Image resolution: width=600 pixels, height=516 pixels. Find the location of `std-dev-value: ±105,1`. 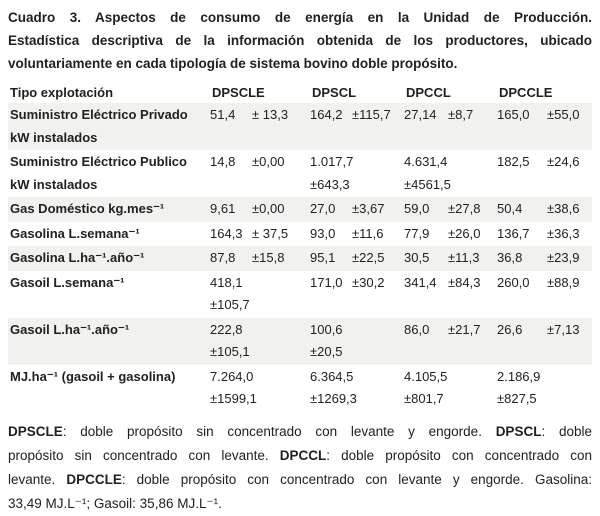

std-dev-value: ±105,1 is located at coordinates (230, 351).